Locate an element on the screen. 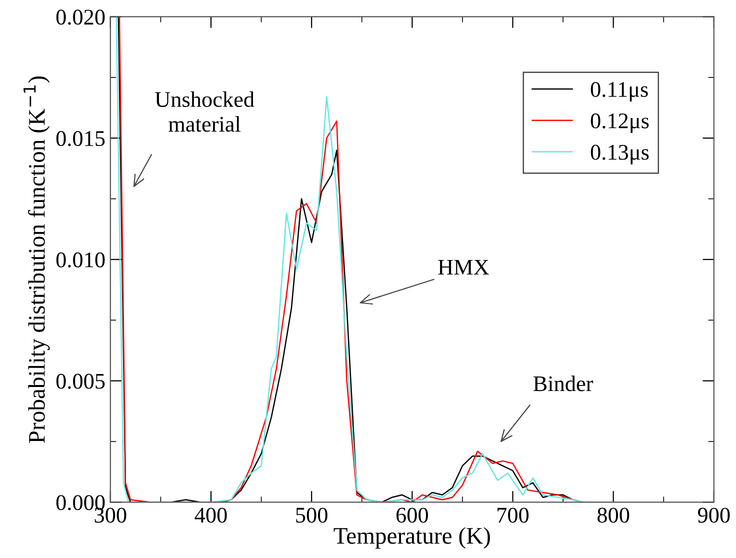 The width and height of the screenshot is (736, 558). x-tick-label: 800 is located at coordinates (614, 515).